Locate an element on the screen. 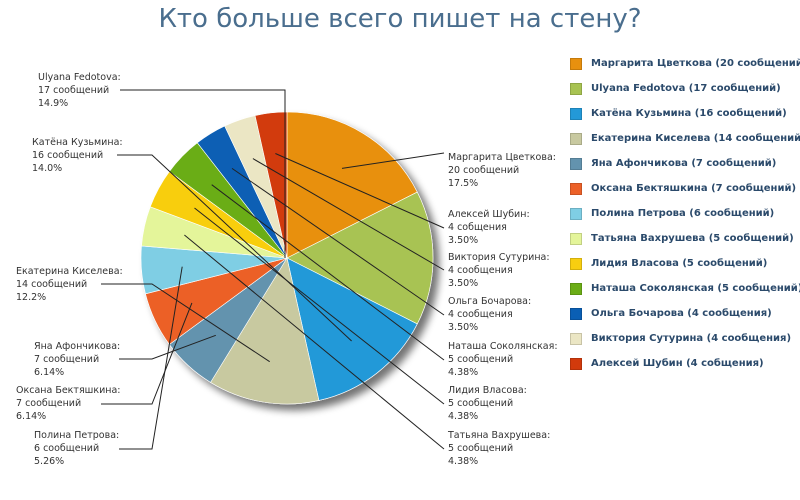 The height and width of the screenshot is (500, 800). slice-callout-7: Полина Петрова: 6 сообщений 5.26% is located at coordinates (76, 448).